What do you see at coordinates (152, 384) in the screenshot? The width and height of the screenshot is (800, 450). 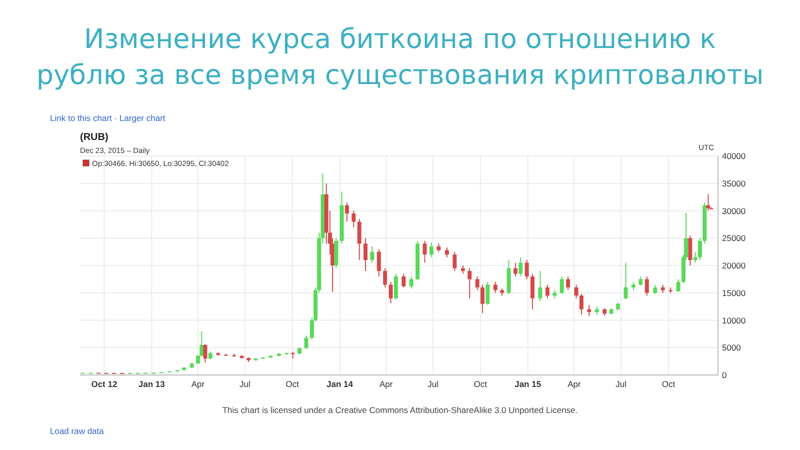 I see `x-tick-label: Jan 13` at bounding box center [152, 384].